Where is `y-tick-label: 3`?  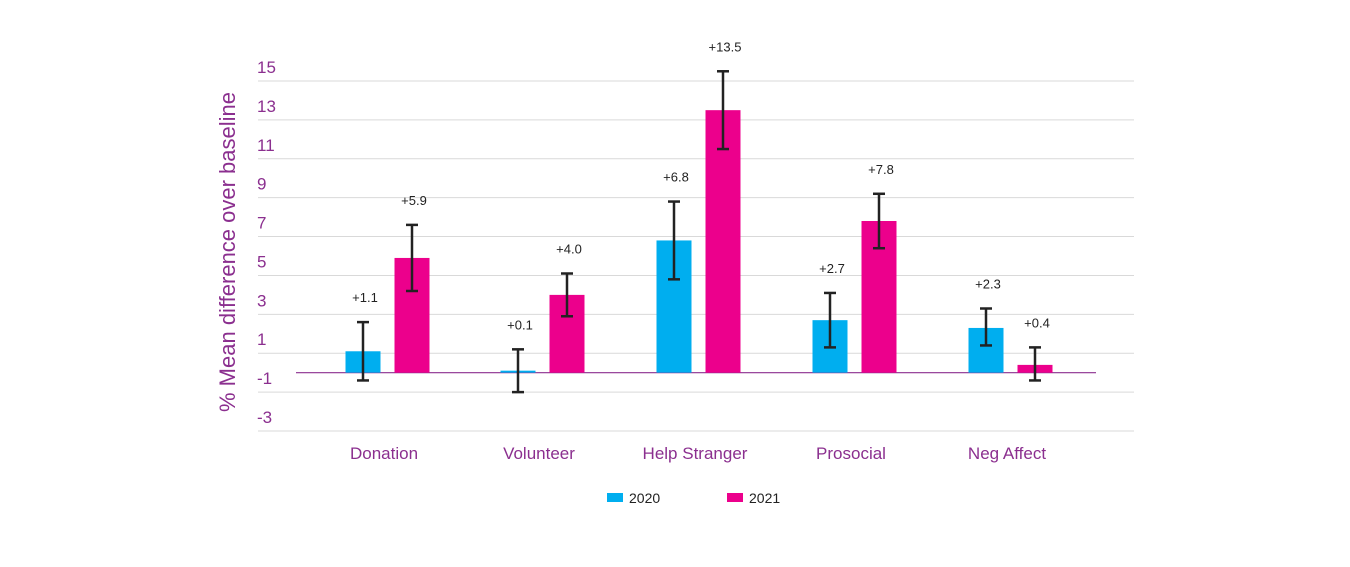 y-tick-label: 3 is located at coordinates (261, 300).